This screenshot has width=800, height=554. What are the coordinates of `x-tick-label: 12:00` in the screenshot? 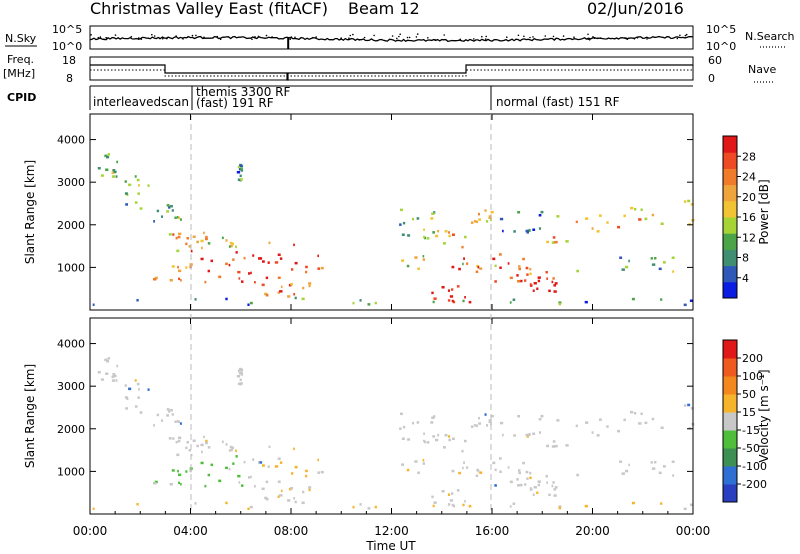 It's located at (391, 531).